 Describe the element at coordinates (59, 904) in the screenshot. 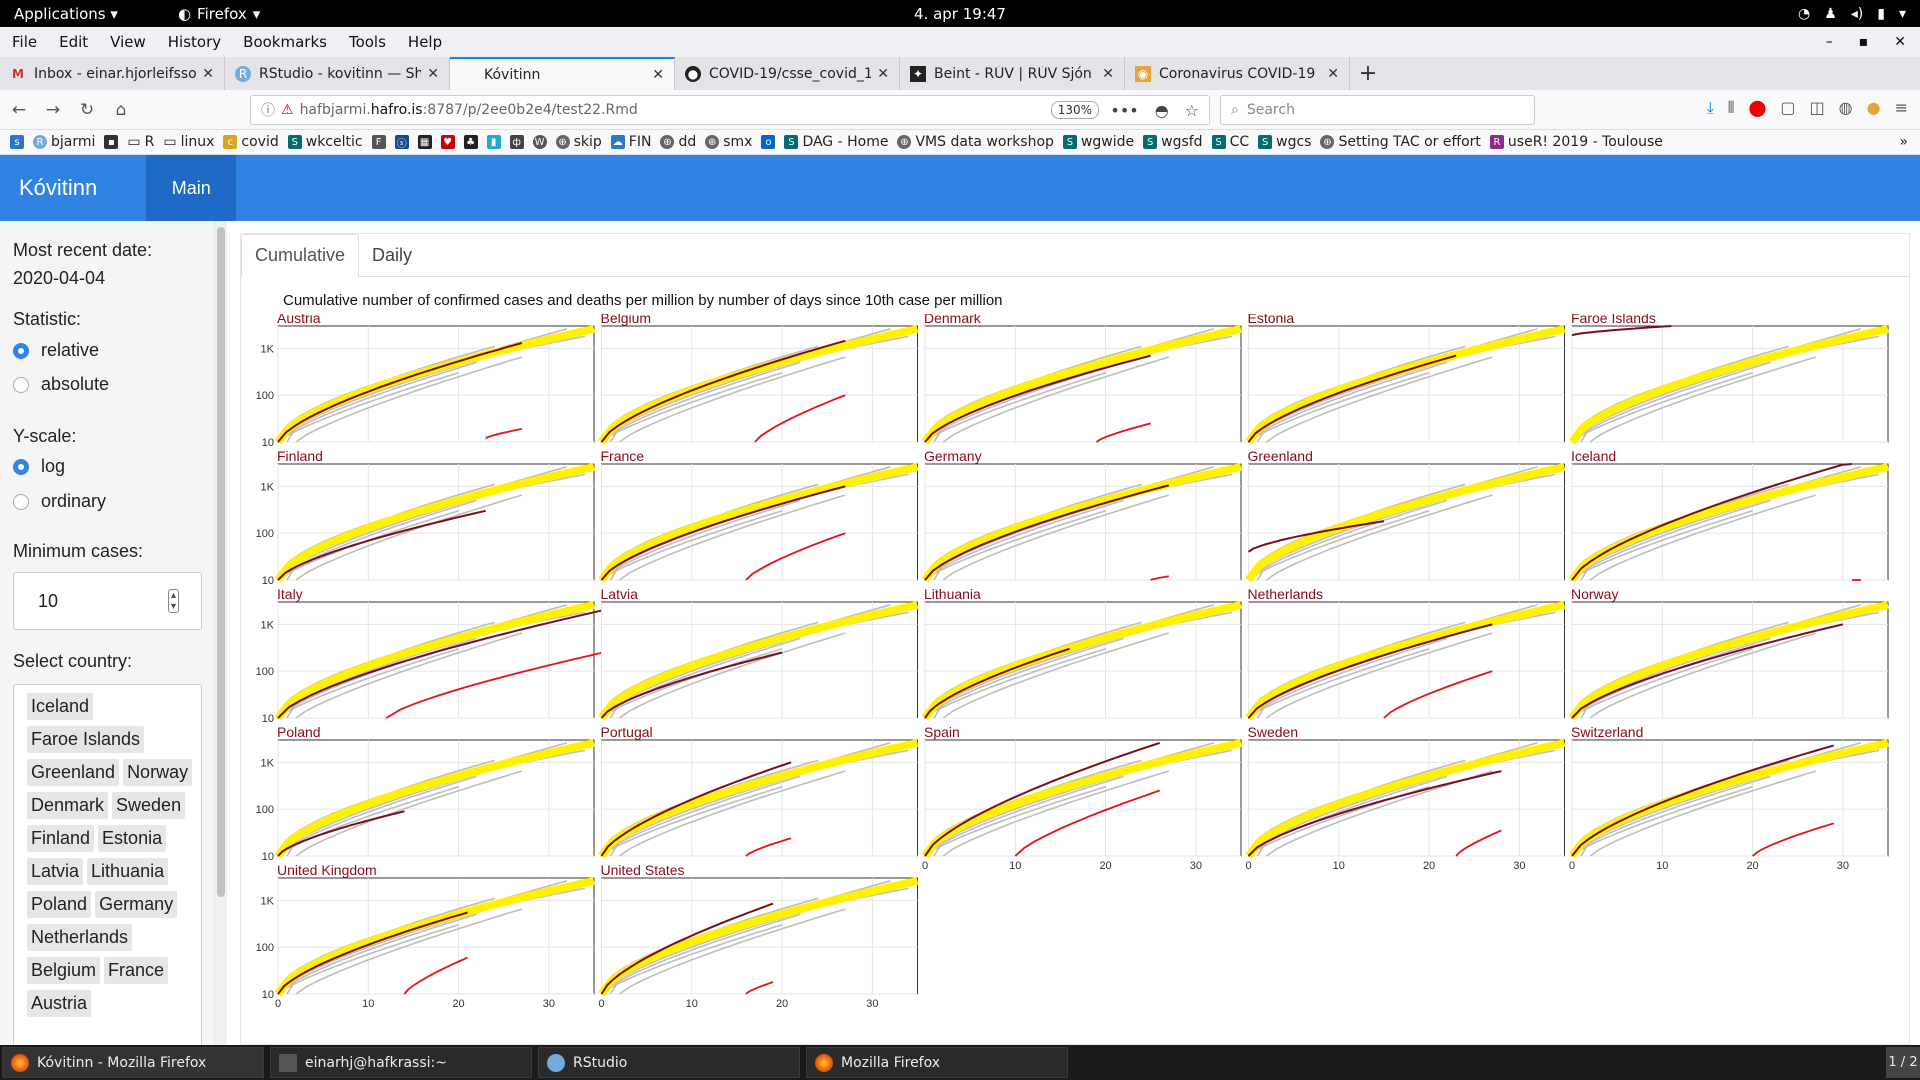

I see `country-chip-poland: Poland` at that location.